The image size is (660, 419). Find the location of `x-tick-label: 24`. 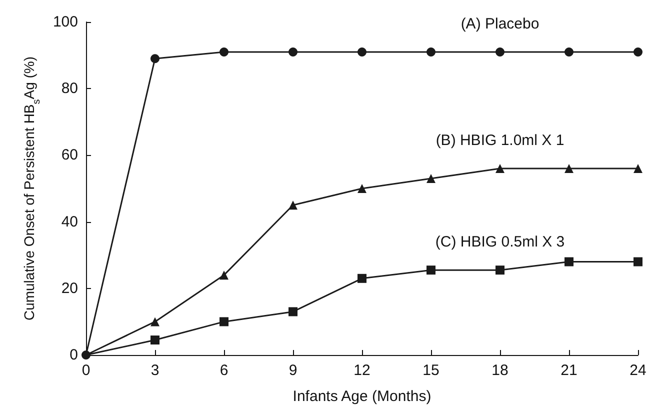

x-tick-label: 24 is located at coordinates (638, 370).